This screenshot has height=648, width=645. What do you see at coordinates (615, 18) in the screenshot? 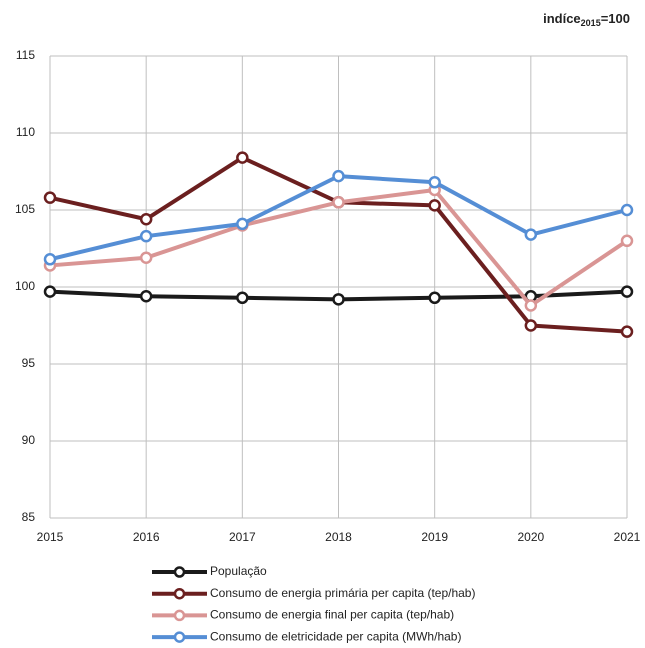
I see `title-rest: =100` at bounding box center [615, 18].